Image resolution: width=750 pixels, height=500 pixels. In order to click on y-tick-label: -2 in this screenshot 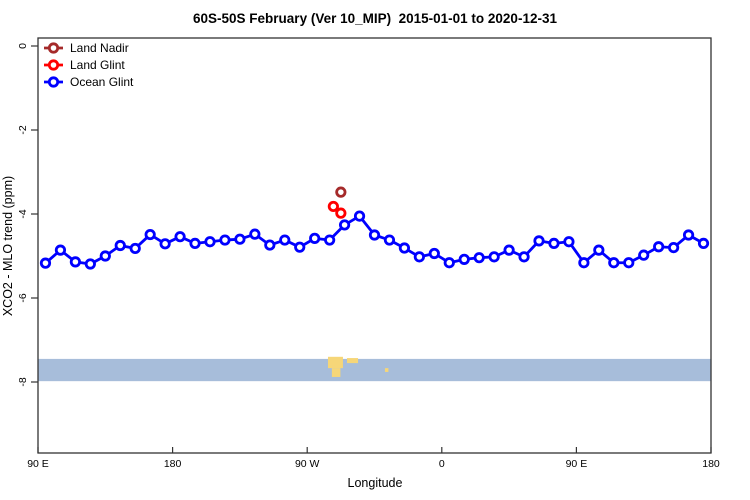, I will do `click(23, 129)`.